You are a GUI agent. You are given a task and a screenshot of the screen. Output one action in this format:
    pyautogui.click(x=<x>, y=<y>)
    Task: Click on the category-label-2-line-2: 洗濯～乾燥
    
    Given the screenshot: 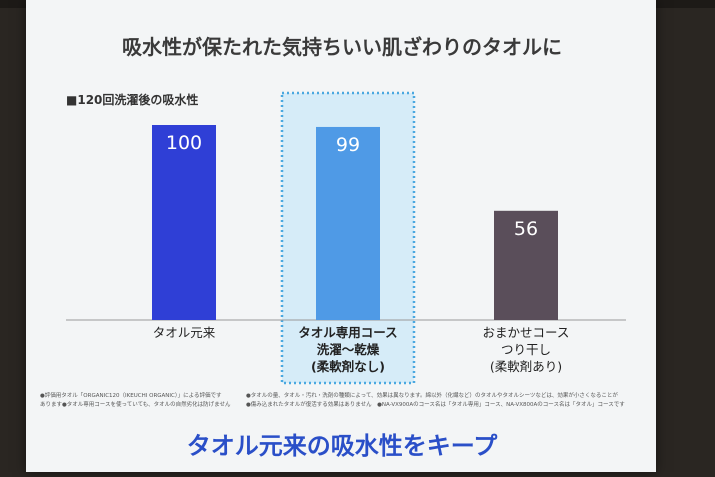 What is the action you would take?
    pyautogui.click(x=348, y=349)
    